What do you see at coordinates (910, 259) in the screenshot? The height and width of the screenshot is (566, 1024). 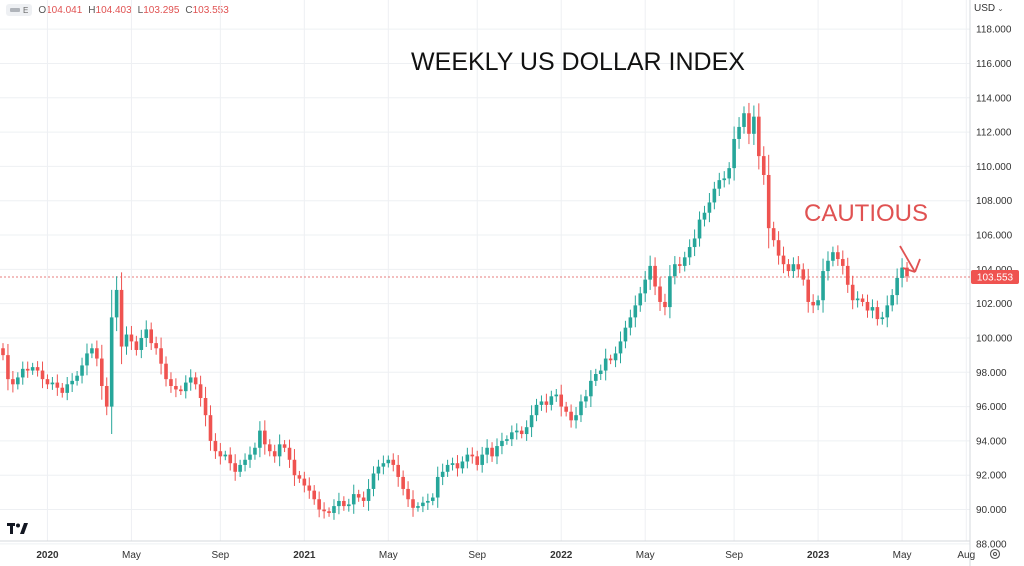 I see `down-arrow-icon` at bounding box center [910, 259].